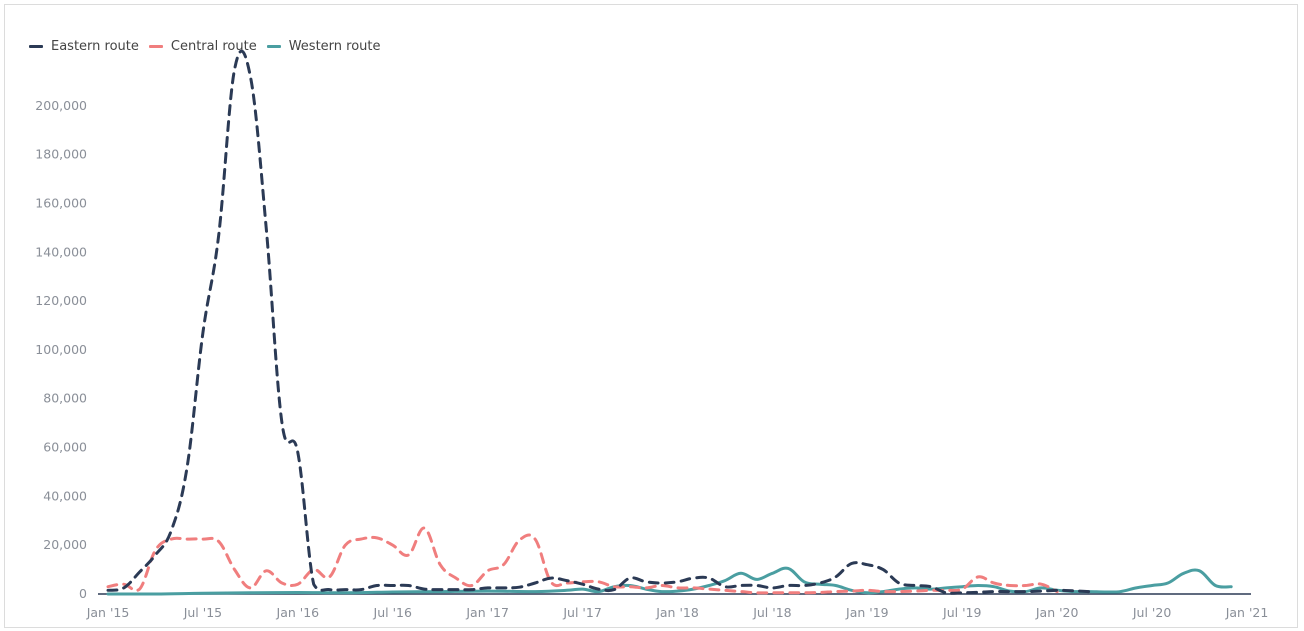 This screenshot has width=1304, height=631. I want to click on legend-label-western: Western route, so click(334, 46).